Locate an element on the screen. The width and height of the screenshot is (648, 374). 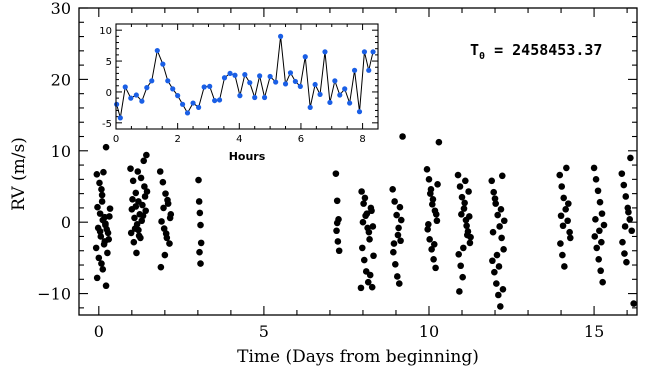
y-tick-label: 30 is located at coordinates (61, 9).